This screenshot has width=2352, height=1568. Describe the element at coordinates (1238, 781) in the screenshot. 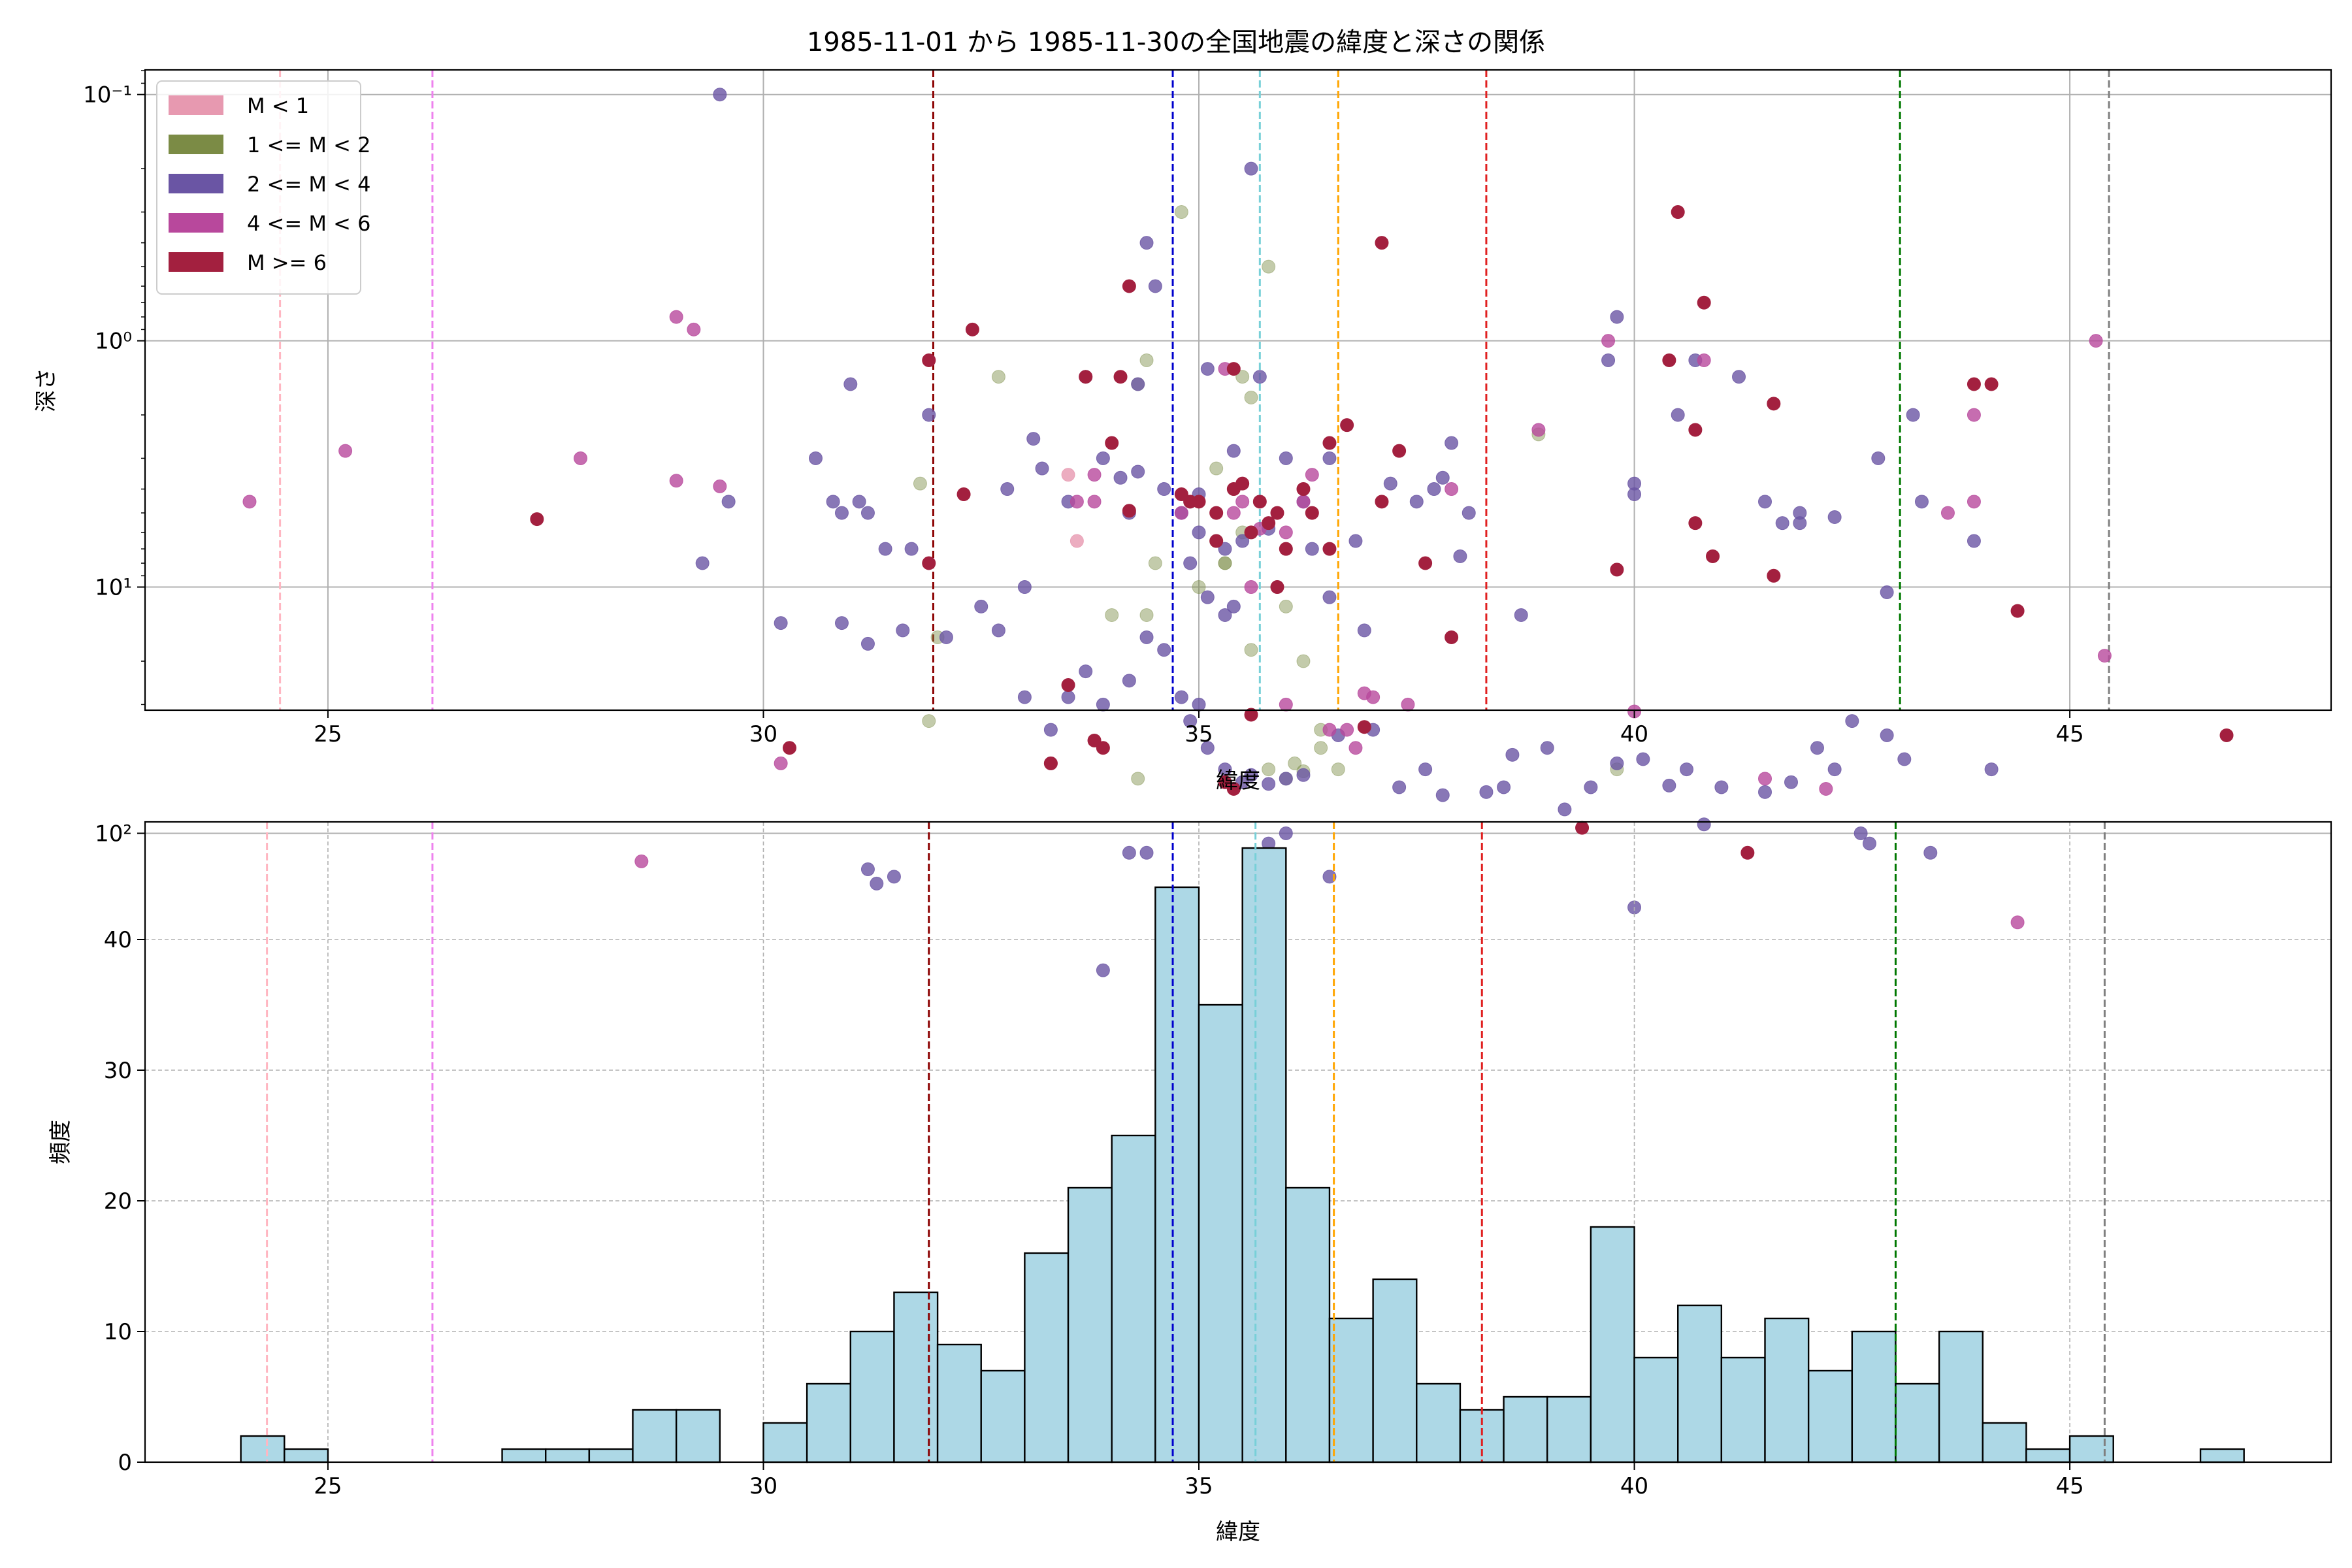

I see `scatter-x-label: 緯度` at that location.